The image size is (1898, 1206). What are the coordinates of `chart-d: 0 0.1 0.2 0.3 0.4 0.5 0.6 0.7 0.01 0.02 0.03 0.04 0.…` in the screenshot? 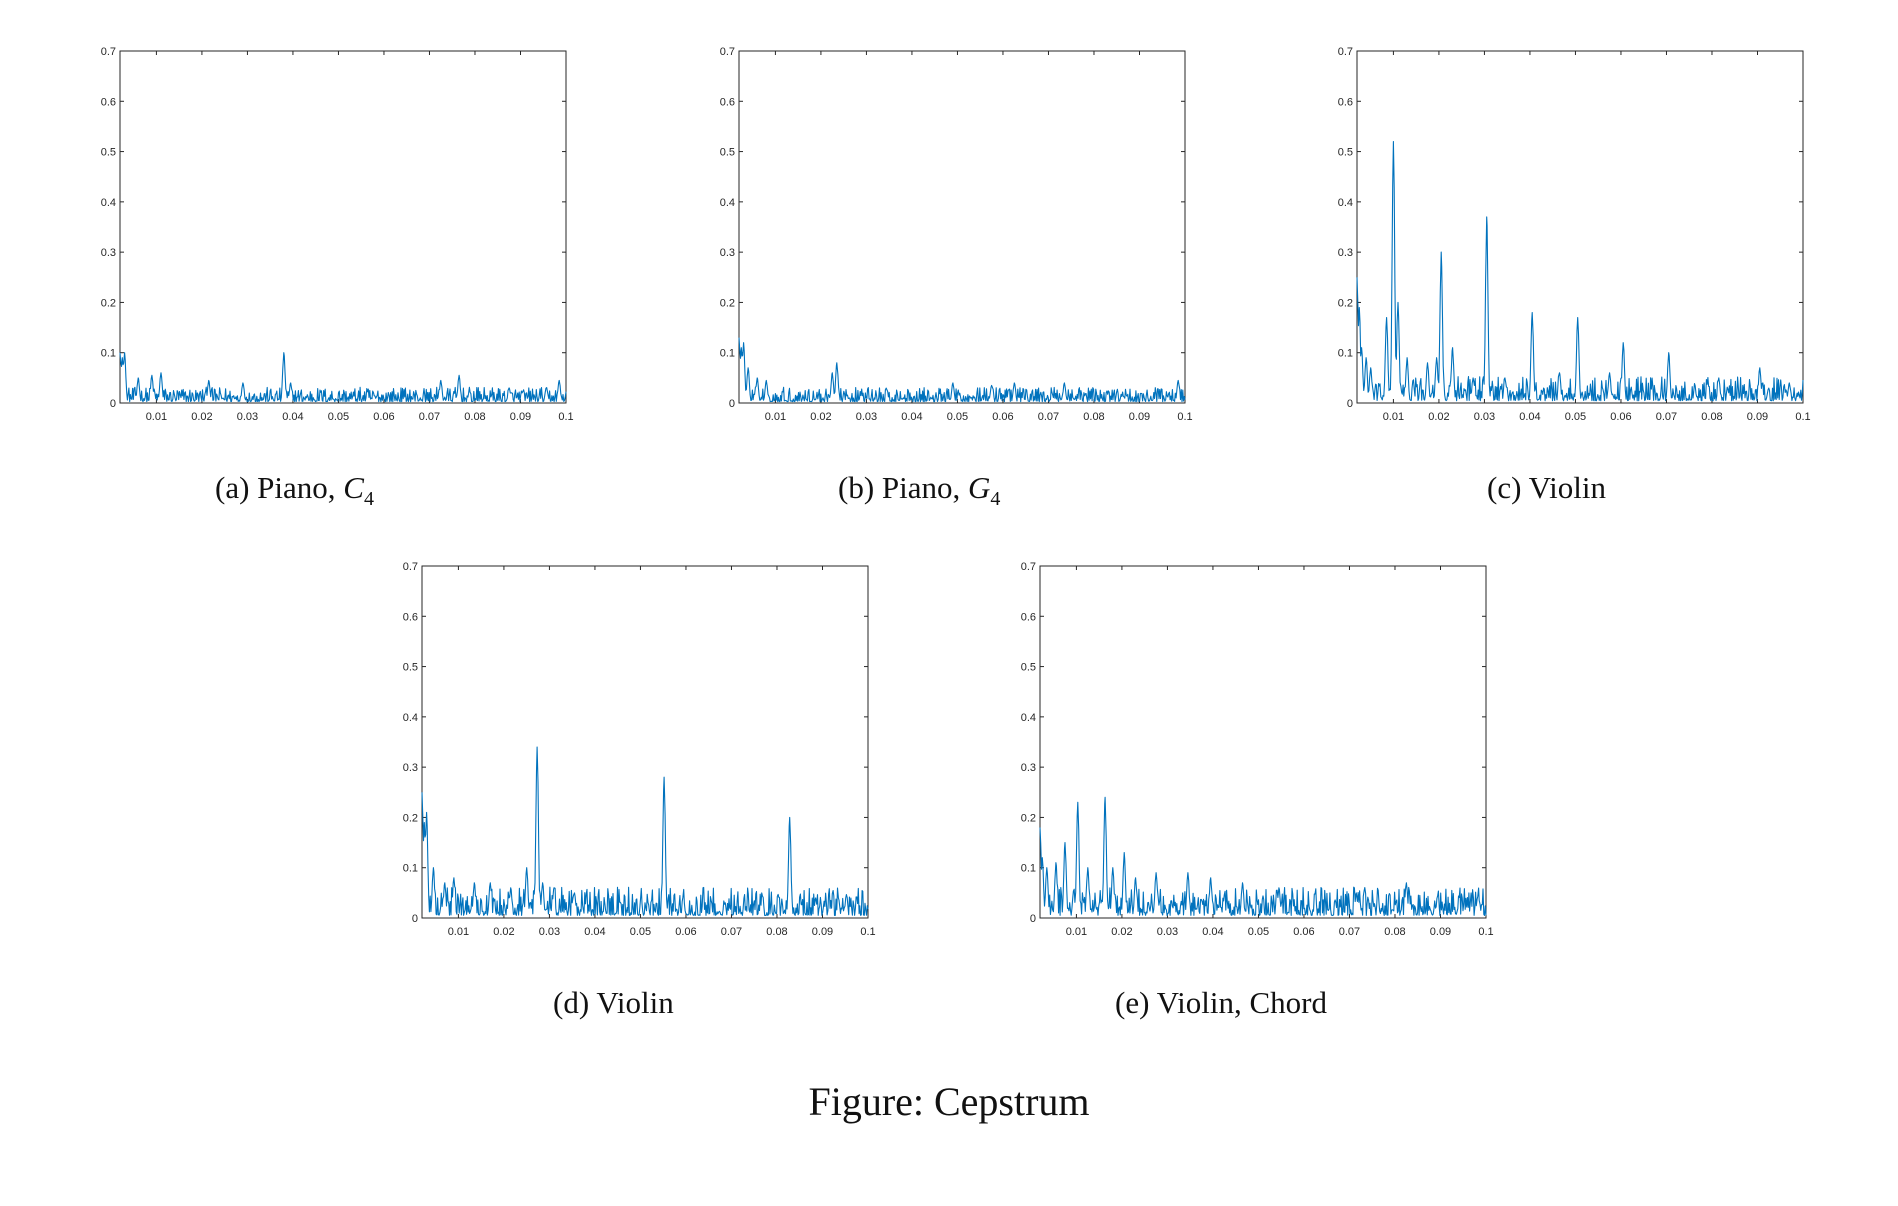 It's located at (640, 750).